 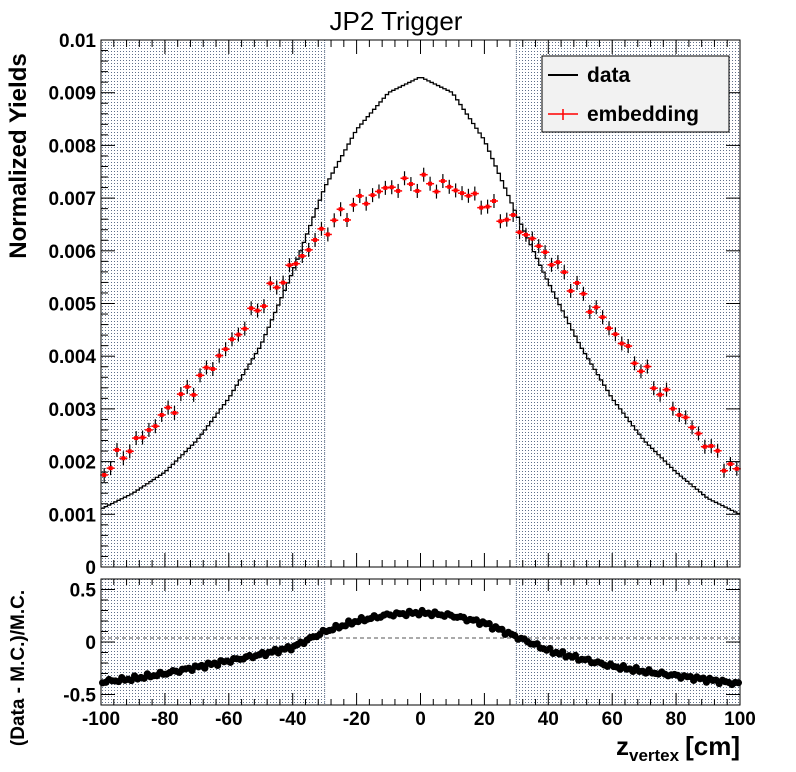 I want to click on upper-y-tick-label: 0.009, so click(x=72, y=94).